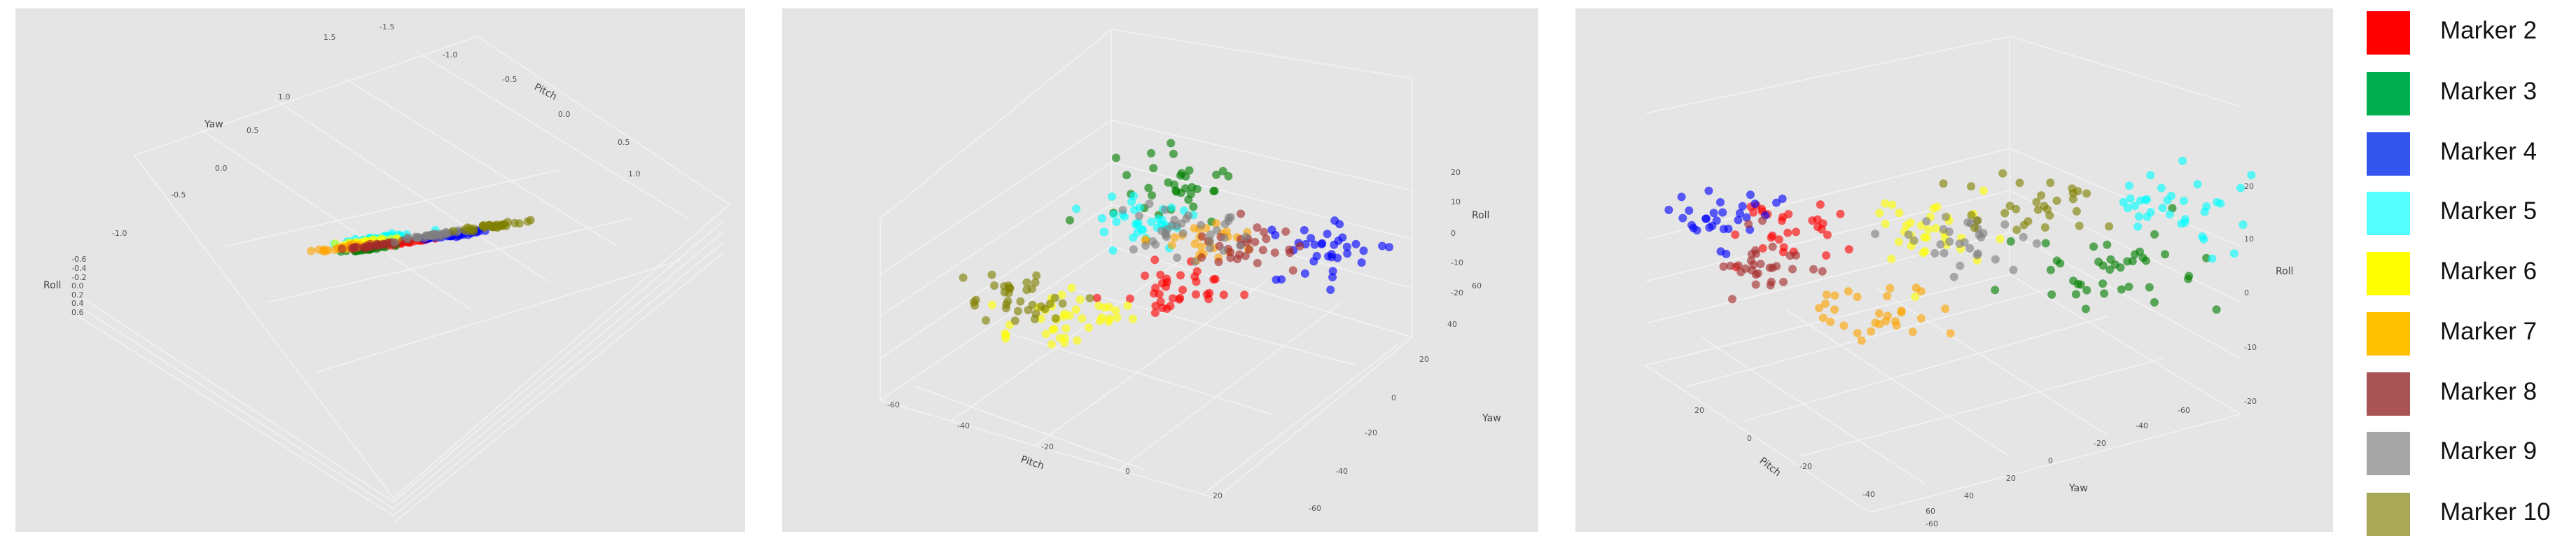 This screenshot has width=2576, height=548. I want to click on legend-swatch, so click(2388, 514).